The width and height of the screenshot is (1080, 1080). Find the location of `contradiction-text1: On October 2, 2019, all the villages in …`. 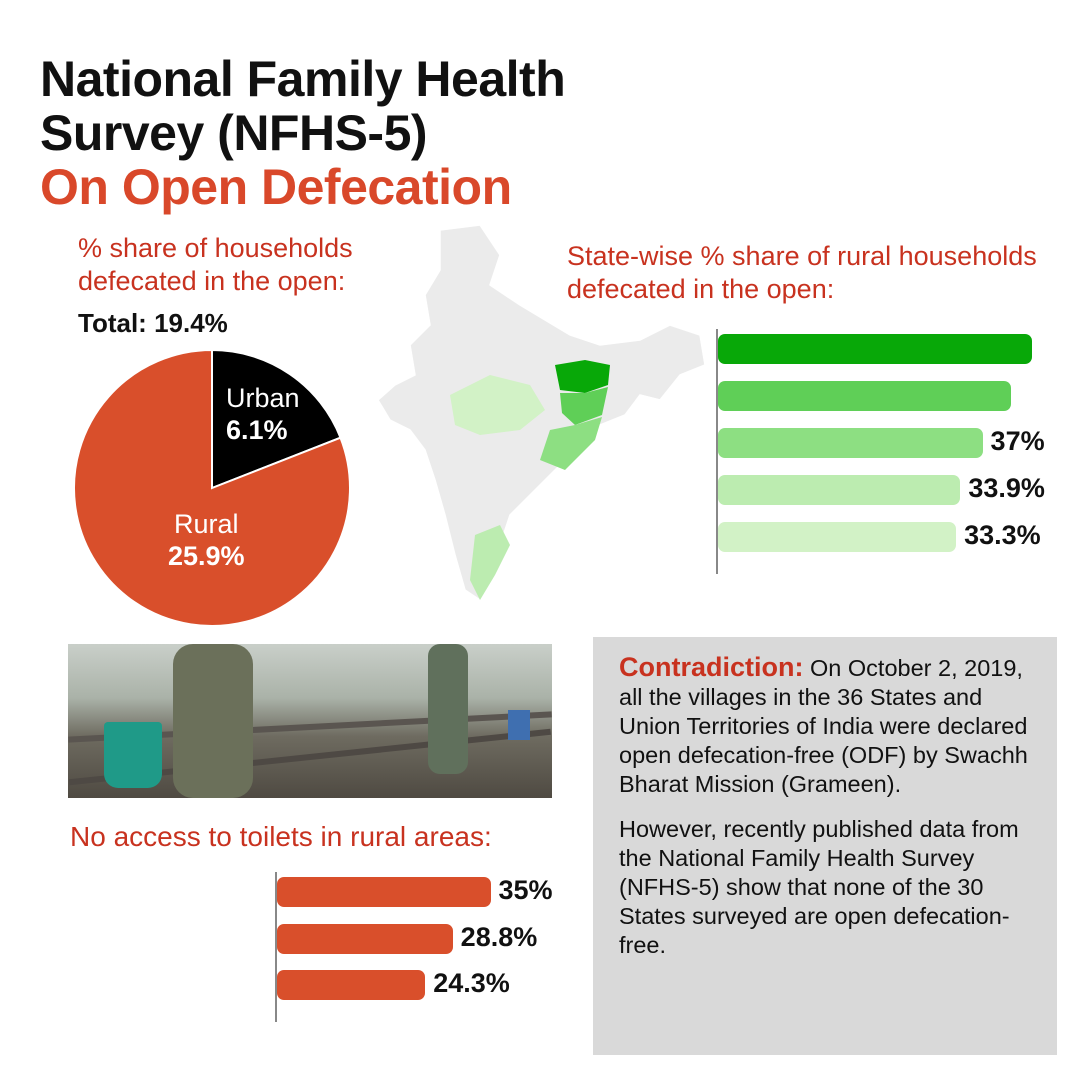

contradiction-text1: On October 2, 2019, all the villages in … is located at coordinates (823, 726).